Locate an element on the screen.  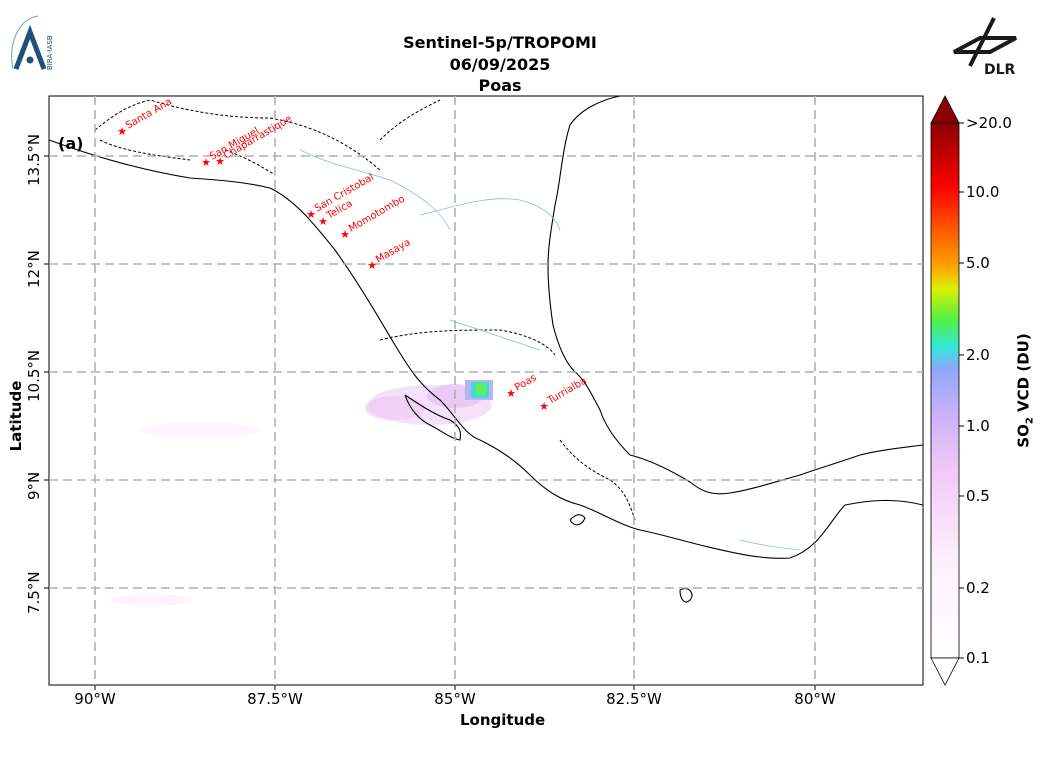
x-tick-label: 80°W is located at coordinates (815, 699).